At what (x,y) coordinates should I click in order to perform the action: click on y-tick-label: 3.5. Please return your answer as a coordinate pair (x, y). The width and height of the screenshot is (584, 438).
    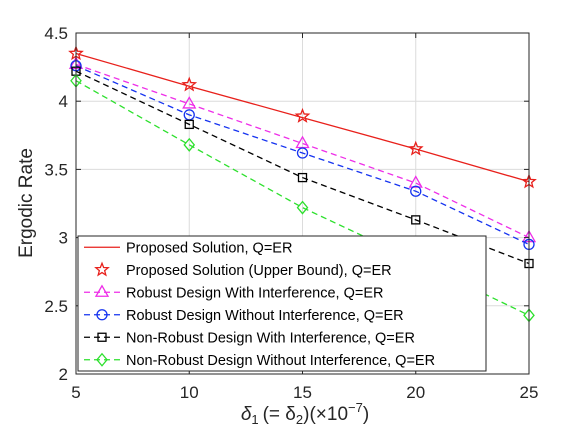
    Looking at the image, I should click on (56, 169).